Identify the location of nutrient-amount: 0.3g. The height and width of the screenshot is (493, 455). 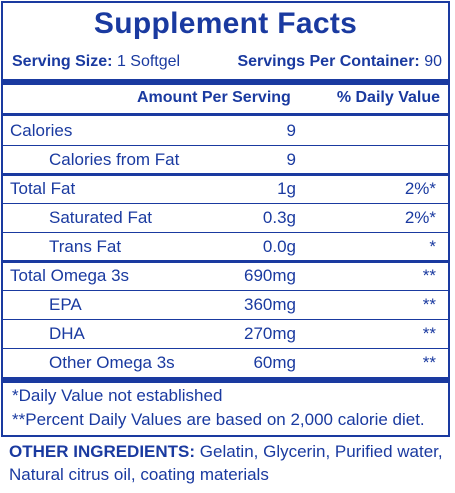
(279, 217).